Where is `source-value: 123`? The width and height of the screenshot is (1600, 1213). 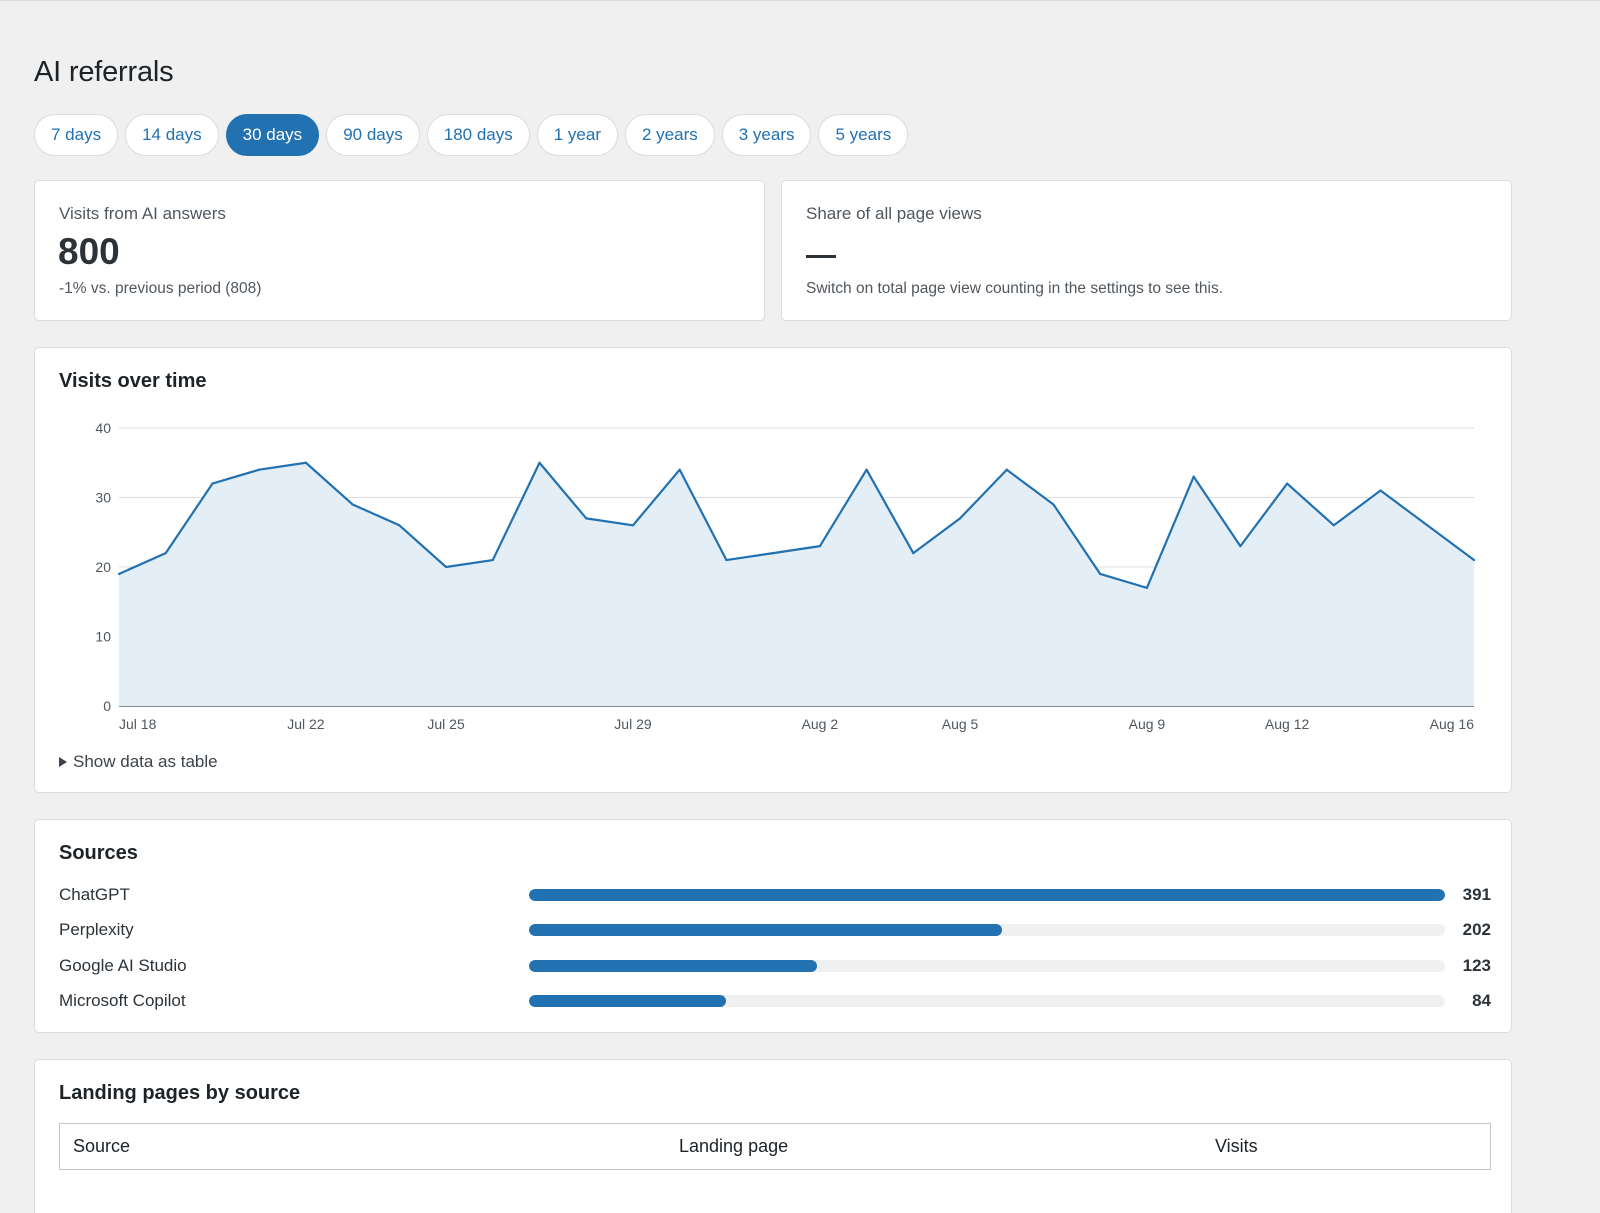 source-value: 123 is located at coordinates (1476, 965).